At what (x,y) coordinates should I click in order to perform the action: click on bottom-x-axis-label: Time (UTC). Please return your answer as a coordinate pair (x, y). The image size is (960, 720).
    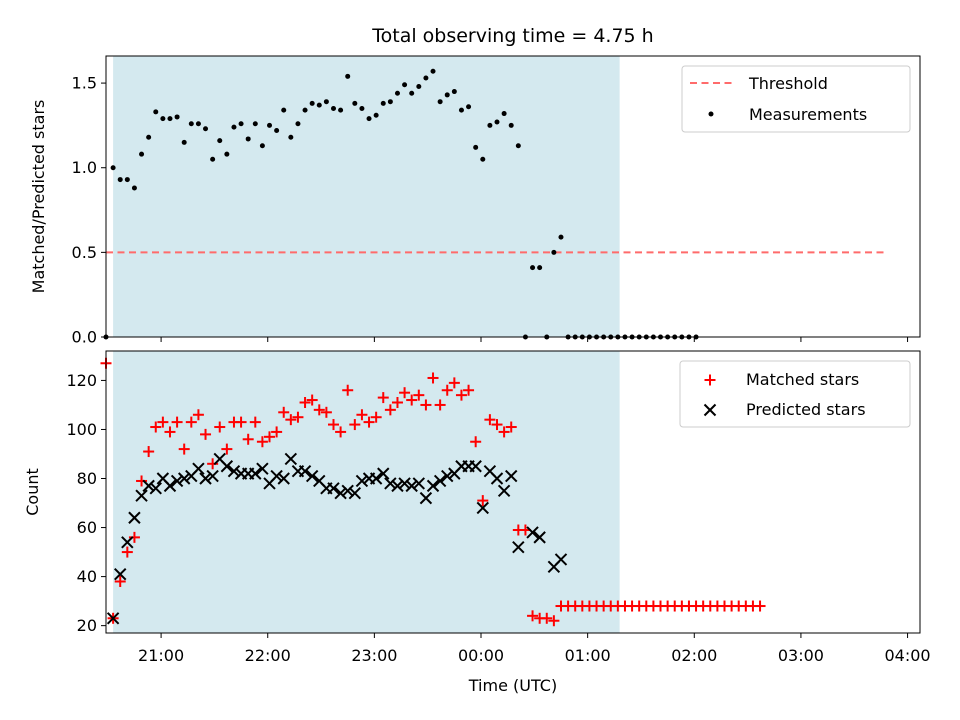
    Looking at the image, I should click on (512, 685).